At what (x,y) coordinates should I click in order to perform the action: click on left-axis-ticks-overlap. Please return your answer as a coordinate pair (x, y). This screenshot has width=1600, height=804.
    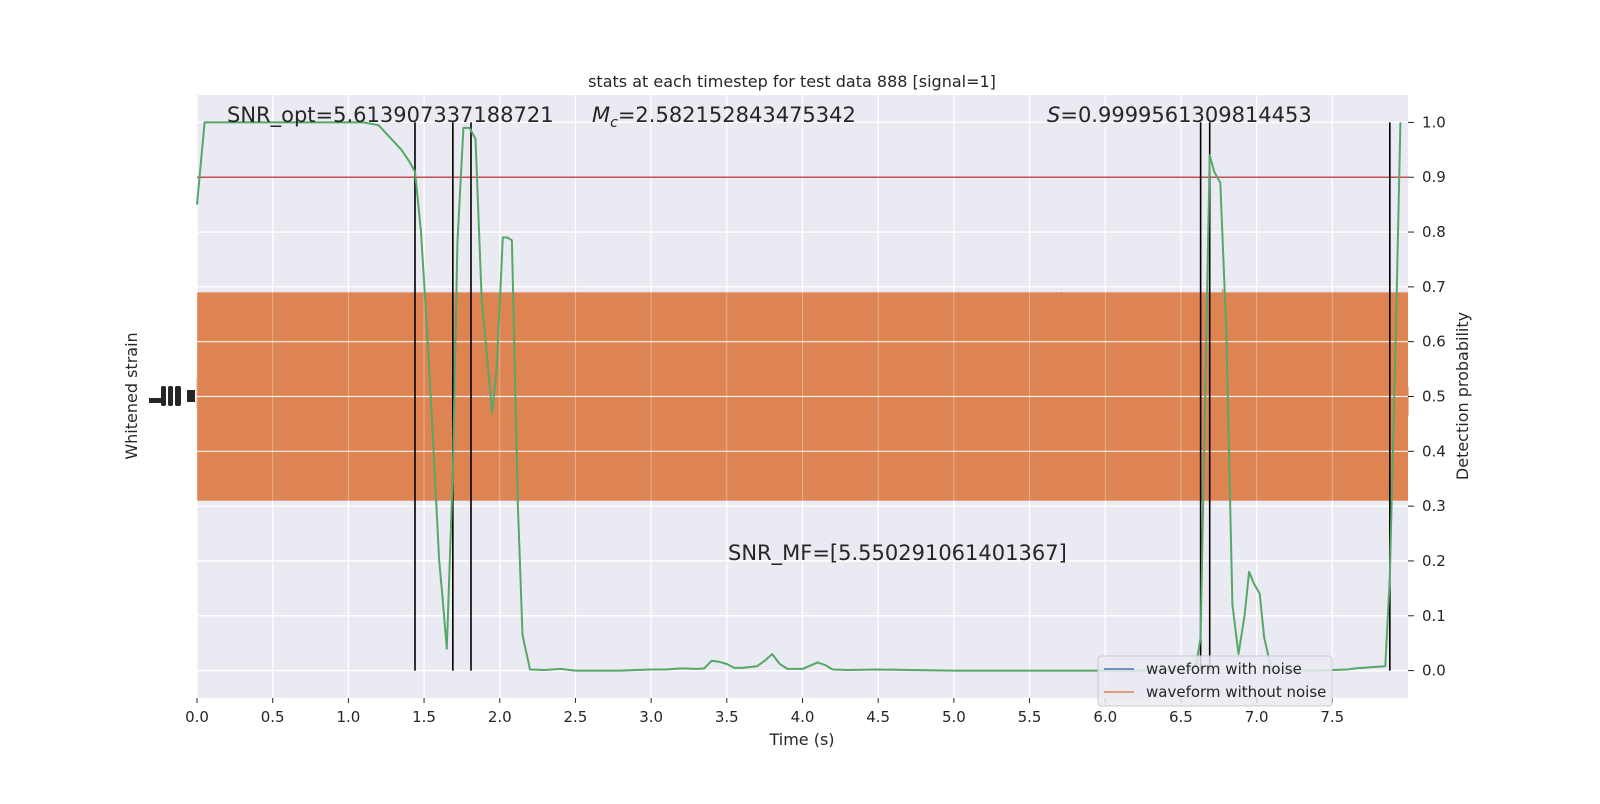
    Looking at the image, I should click on (172, 396).